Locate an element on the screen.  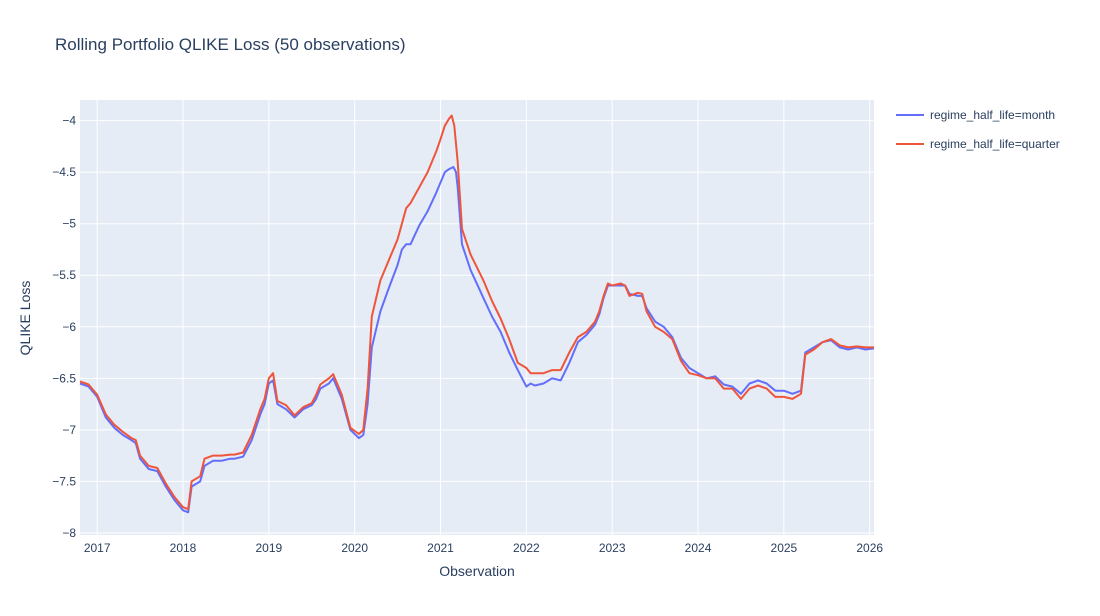
legend-label: regime_half_life=month is located at coordinates (992, 115).